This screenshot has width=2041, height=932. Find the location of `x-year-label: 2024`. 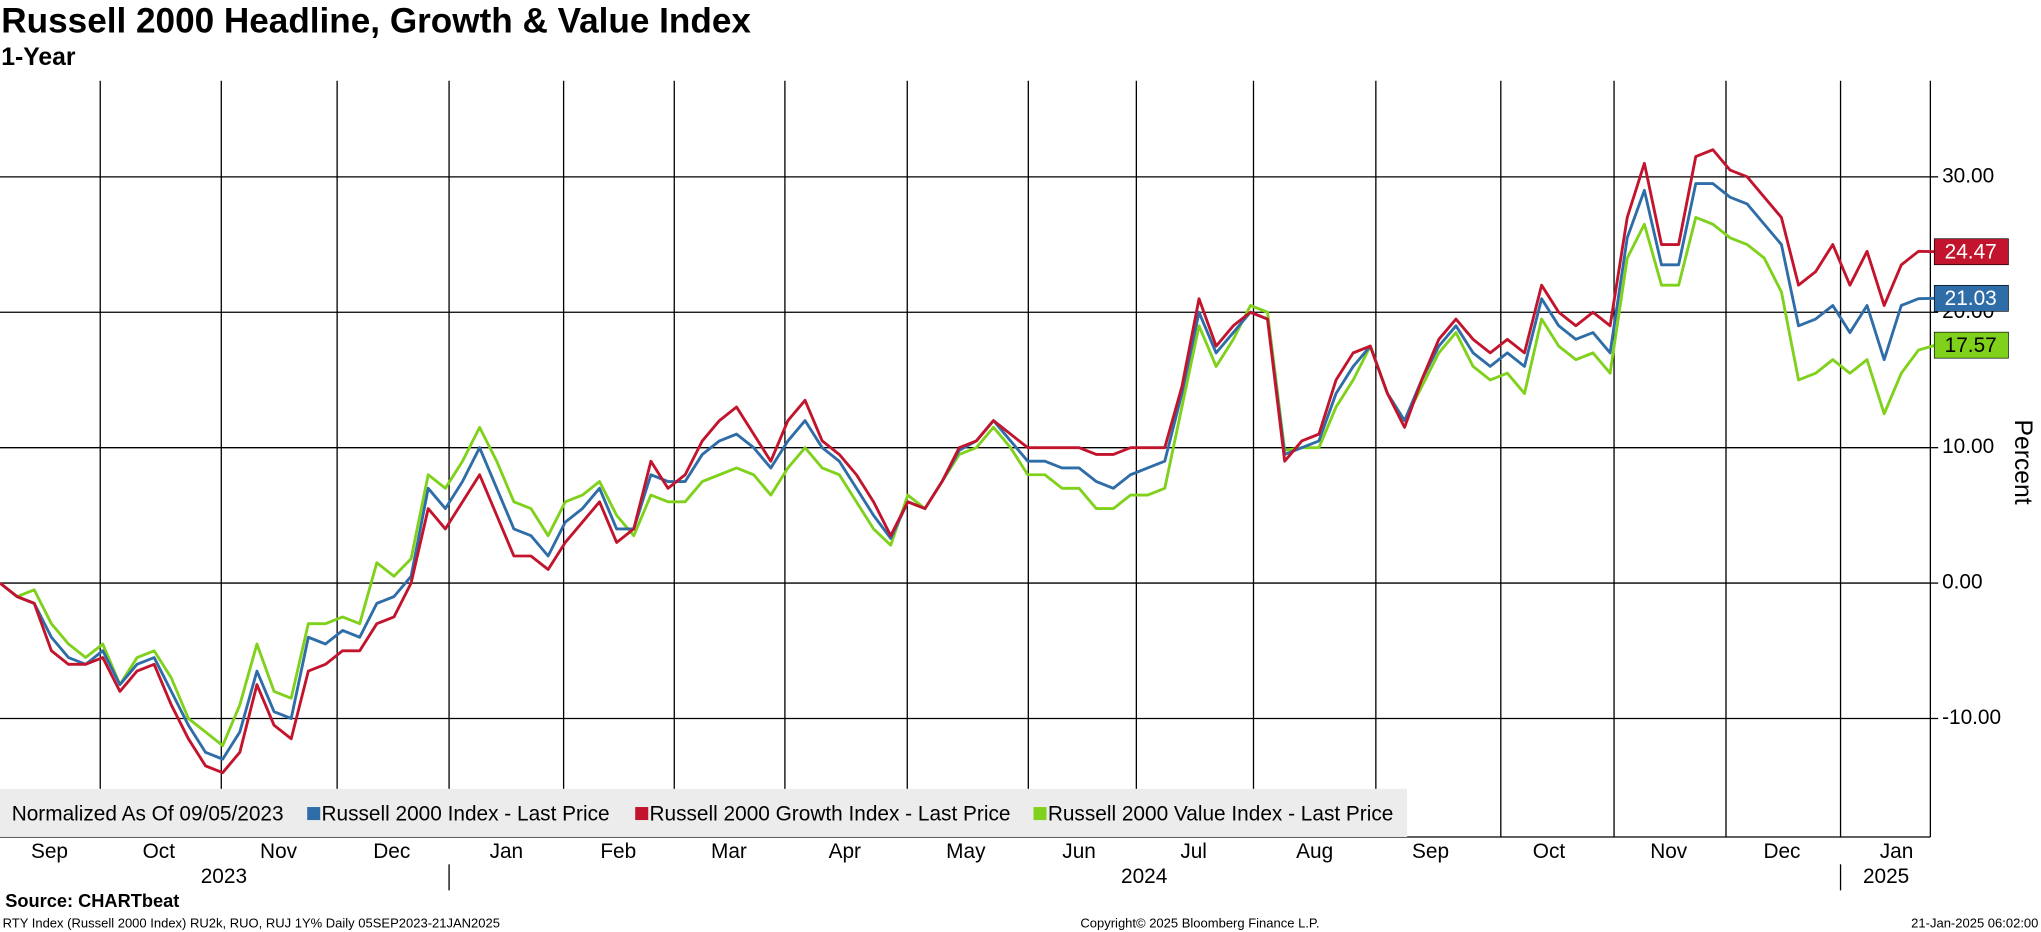

x-year-label: 2024 is located at coordinates (1144, 876).